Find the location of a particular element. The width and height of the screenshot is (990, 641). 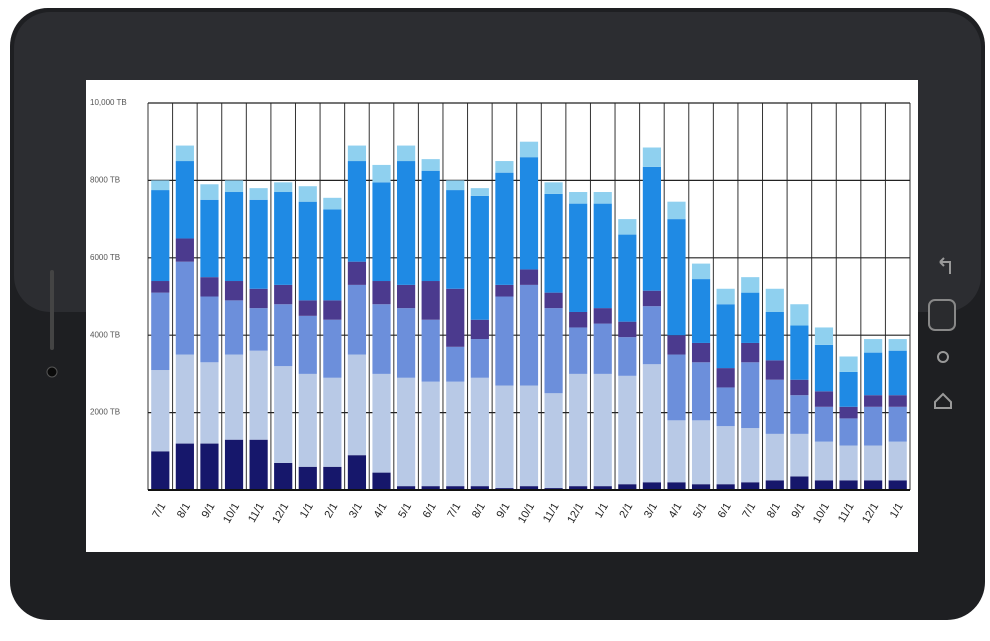

back-button is located at coordinates (945, 265).